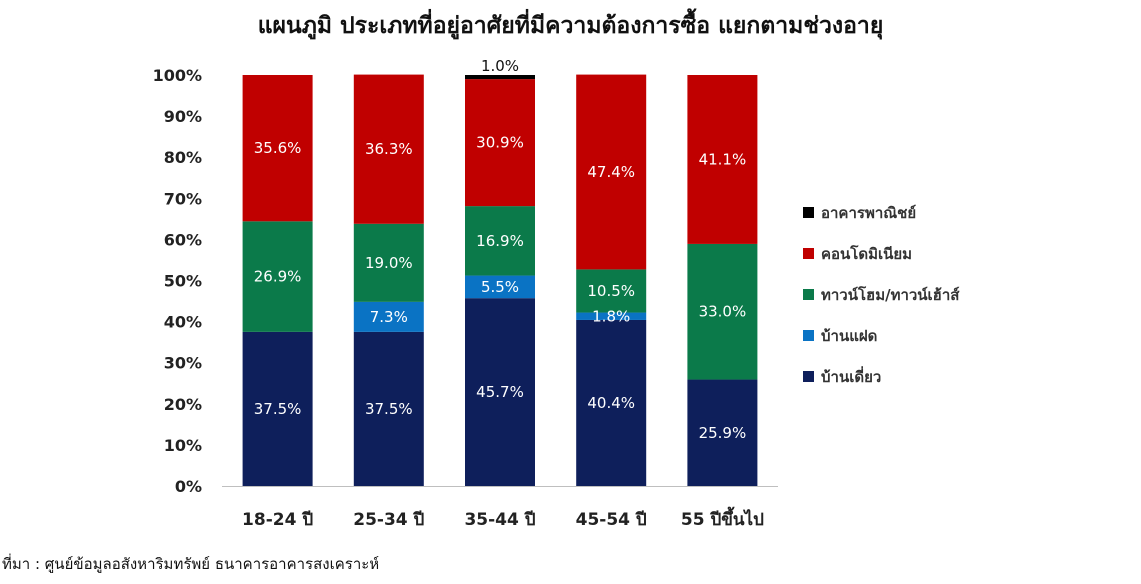 The height and width of the screenshot is (584, 1141). I want to click on data-label: 45.7%, so click(500, 392).